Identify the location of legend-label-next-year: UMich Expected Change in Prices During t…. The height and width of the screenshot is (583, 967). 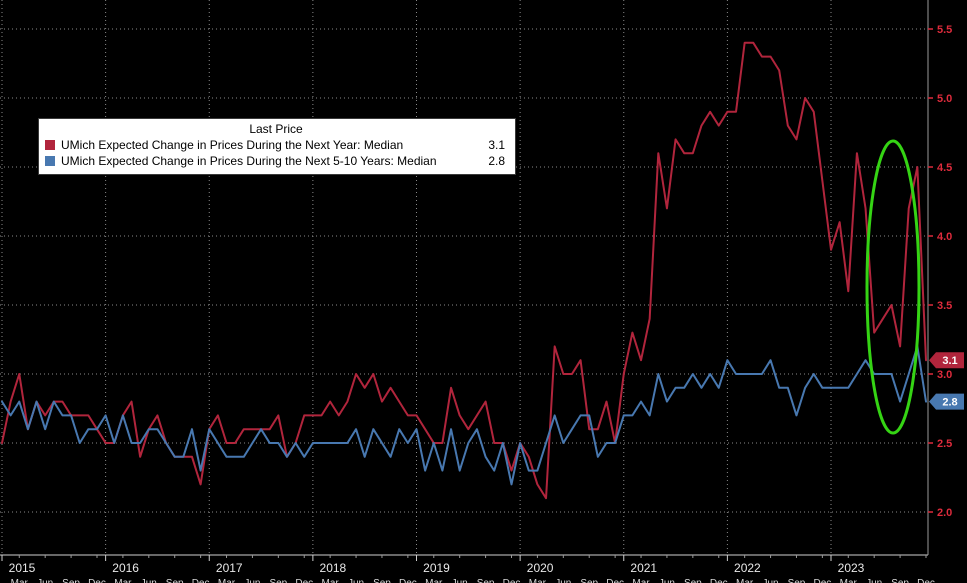
(232, 145).